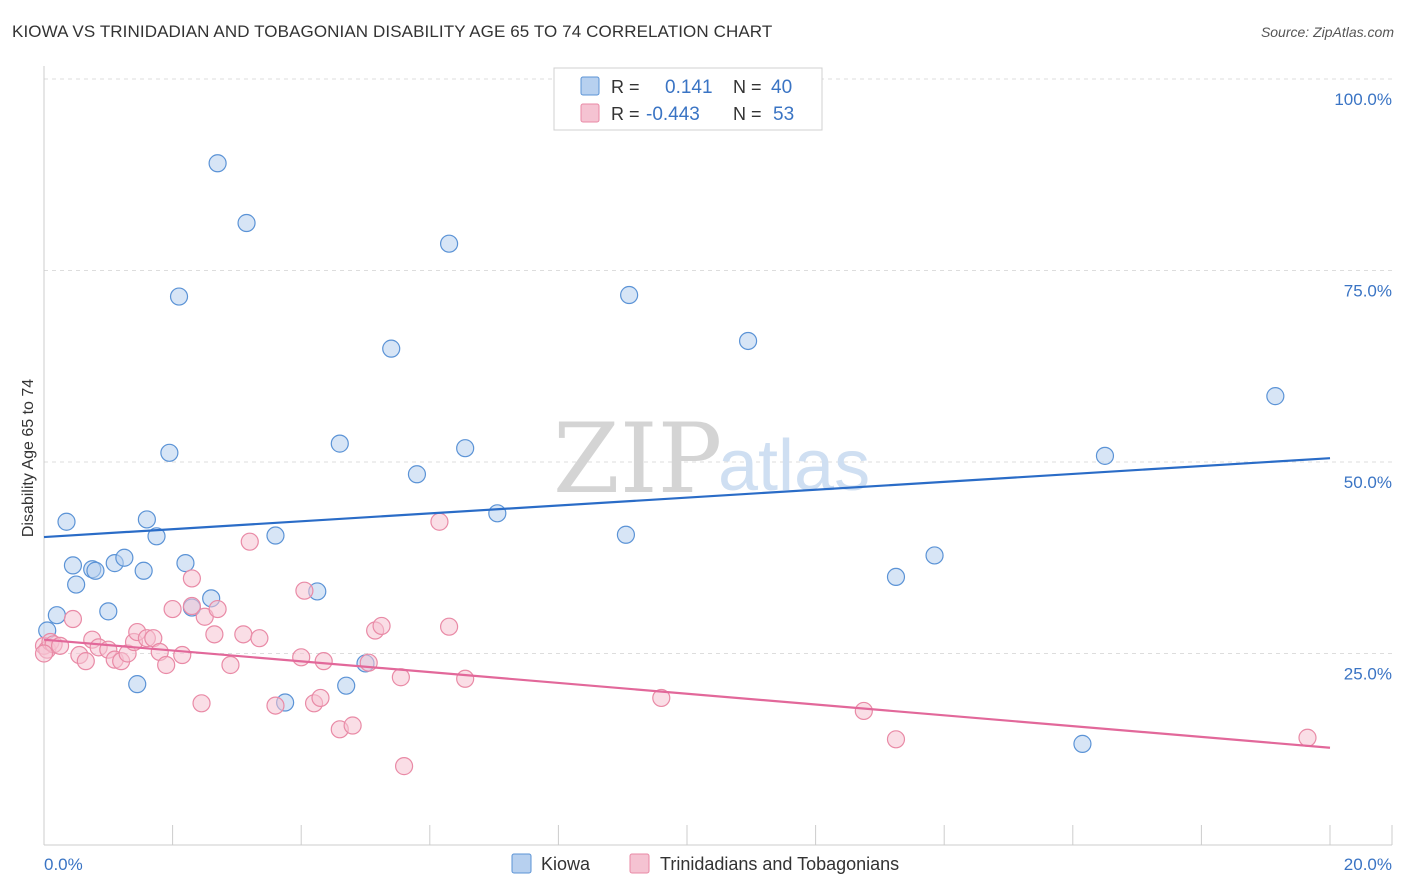 This screenshot has height=892, width=1406. I want to click on legend-r-value-kiowa: 0.141, so click(689, 87).